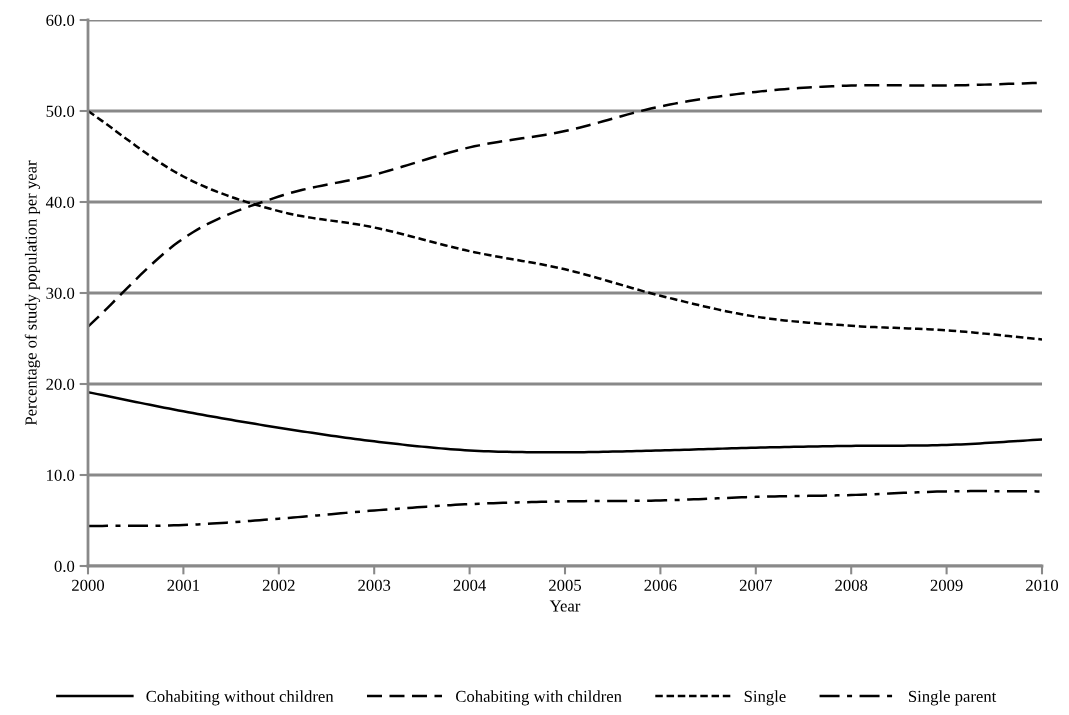  I want to click on x-axis-title: Year, so click(565, 606).